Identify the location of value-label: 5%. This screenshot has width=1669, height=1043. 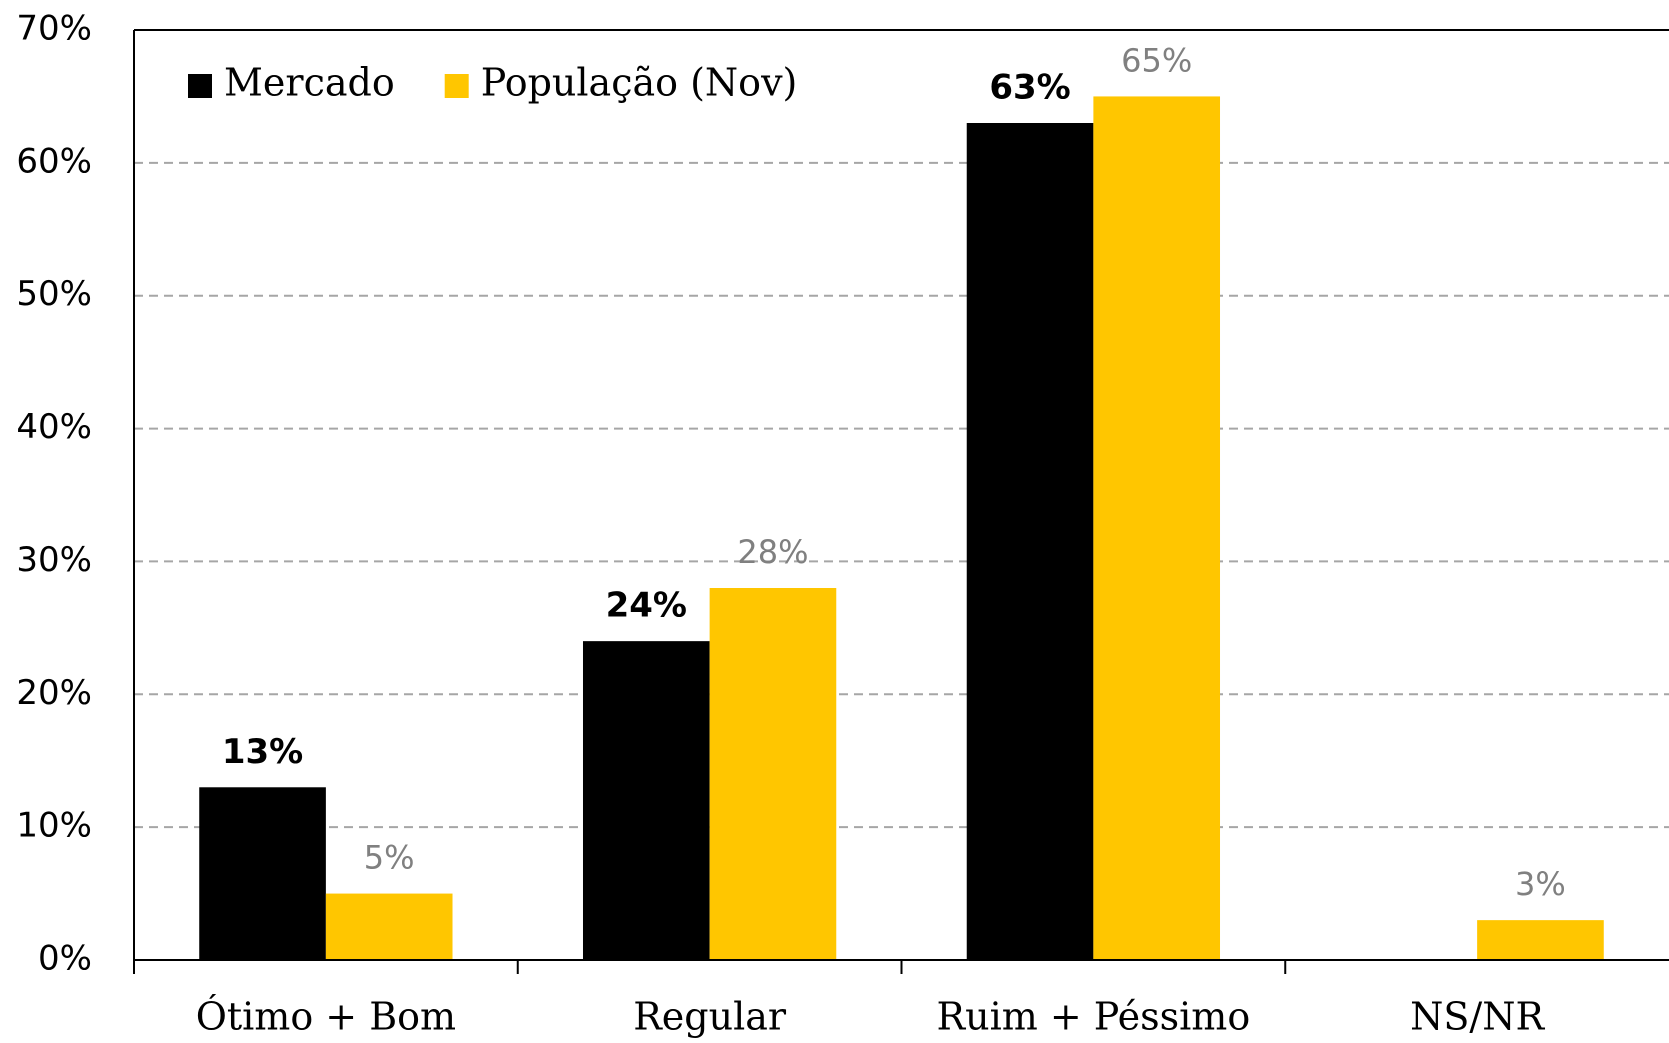
(389, 858).